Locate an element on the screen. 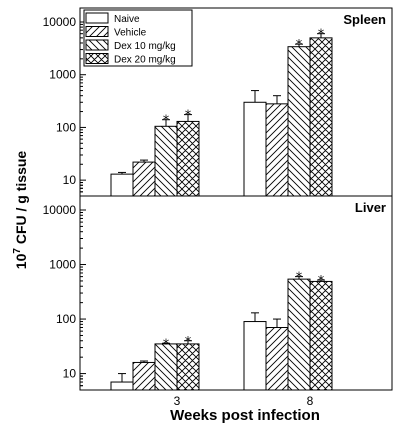 The height and width of the screenshot is (431, 400). bar-spleen-3-dex-20-mg-kg is located at coordinates (188, 158).